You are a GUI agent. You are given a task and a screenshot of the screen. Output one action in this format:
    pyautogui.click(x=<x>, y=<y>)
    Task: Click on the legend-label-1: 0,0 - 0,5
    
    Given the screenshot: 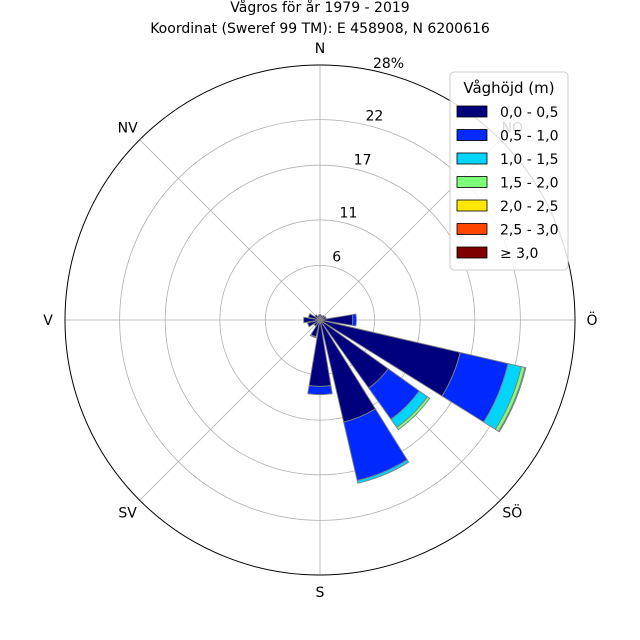 What is the action you would take?
    pyautogui.click(x=529, y=113)
    